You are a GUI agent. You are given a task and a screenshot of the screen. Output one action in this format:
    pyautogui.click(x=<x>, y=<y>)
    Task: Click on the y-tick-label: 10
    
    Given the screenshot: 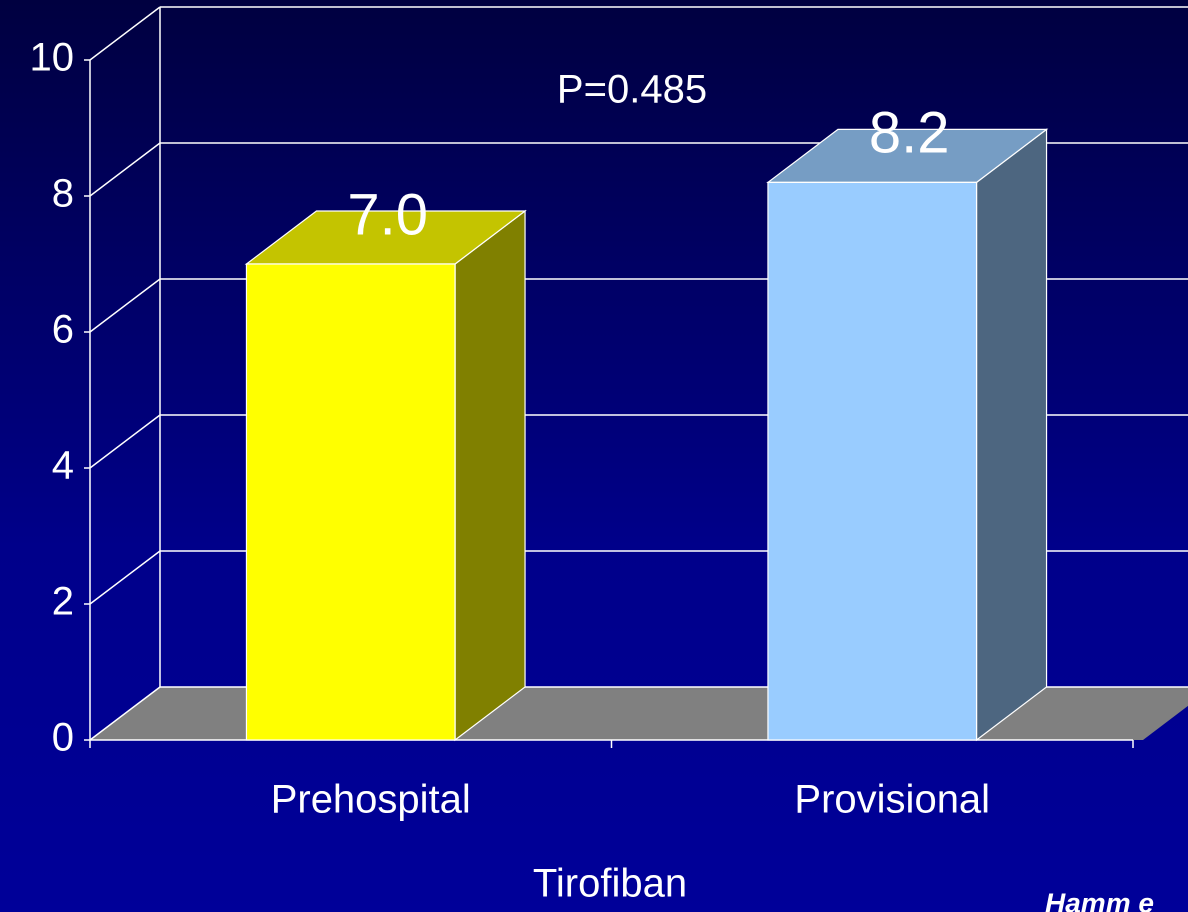 What is the action you would take?
    pyautogui.click(x=52, y=58)
    